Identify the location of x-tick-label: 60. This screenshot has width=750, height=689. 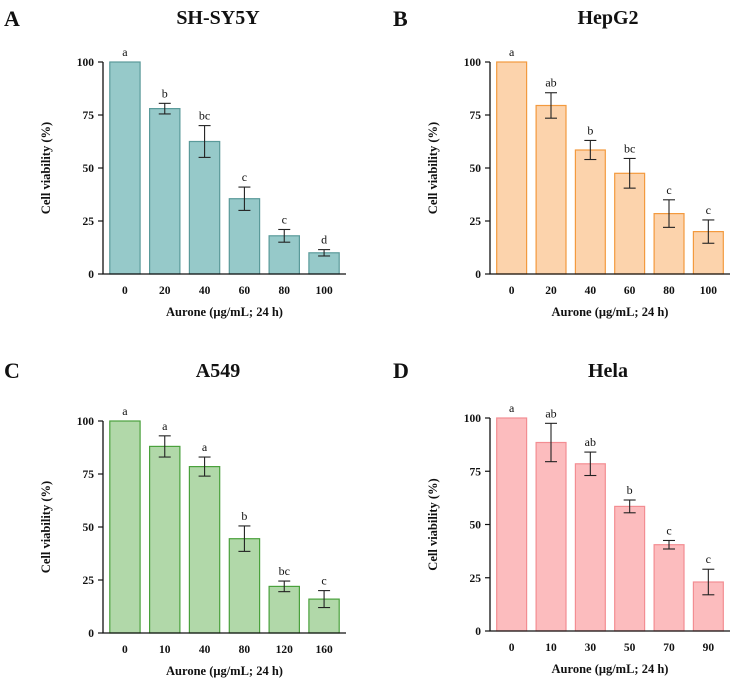
(245, 291).